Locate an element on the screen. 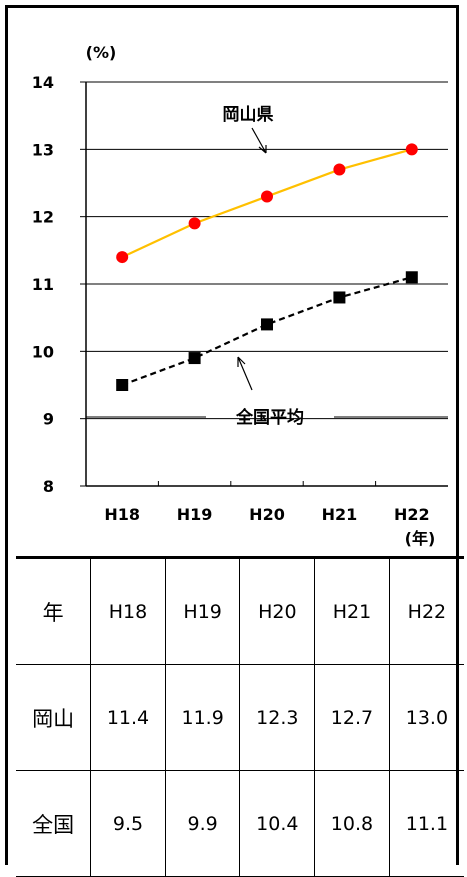 The width and height of the screenshot is (467, 877). x-tick-label: H20 is located at coordinates (267, 514).